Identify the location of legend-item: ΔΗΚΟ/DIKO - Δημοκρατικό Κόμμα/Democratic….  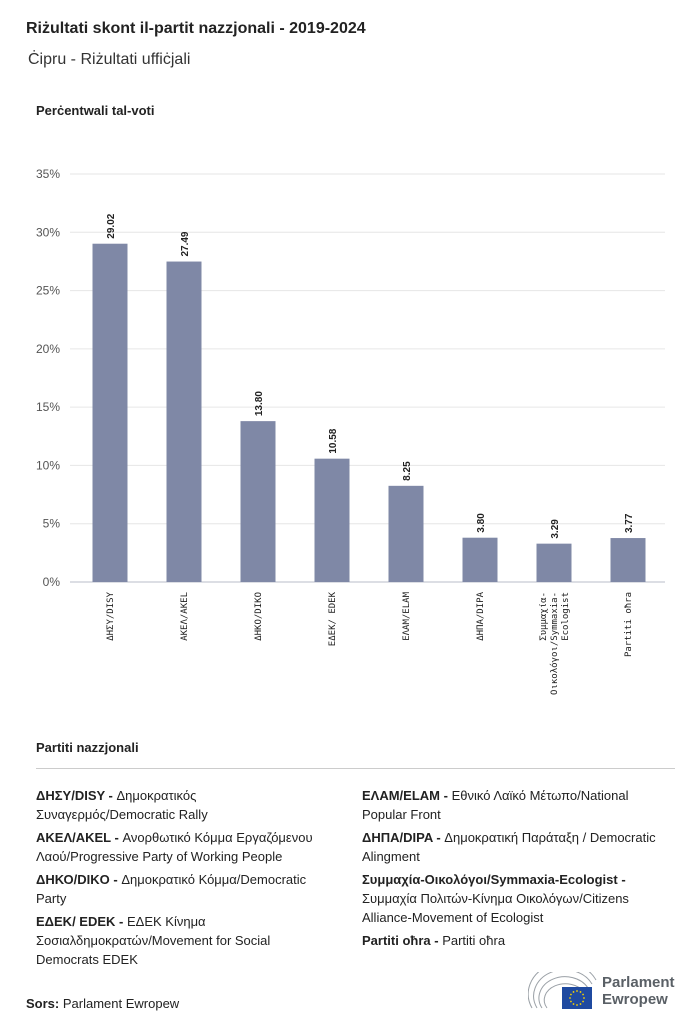
(186, 889).